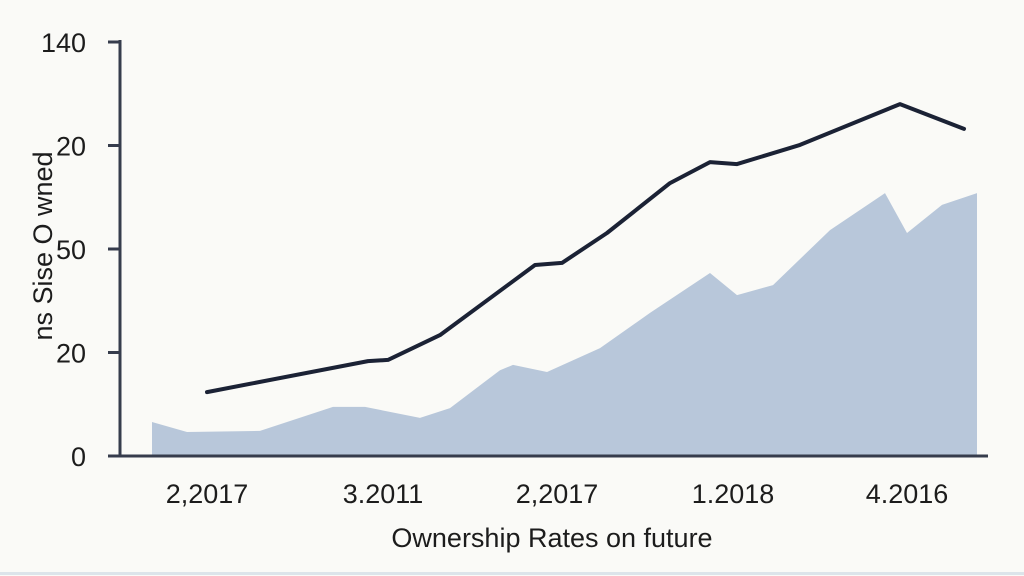 This screenshot has width=1024, height=576. I want to click on y-tick-label: 50, so click(71, 250).